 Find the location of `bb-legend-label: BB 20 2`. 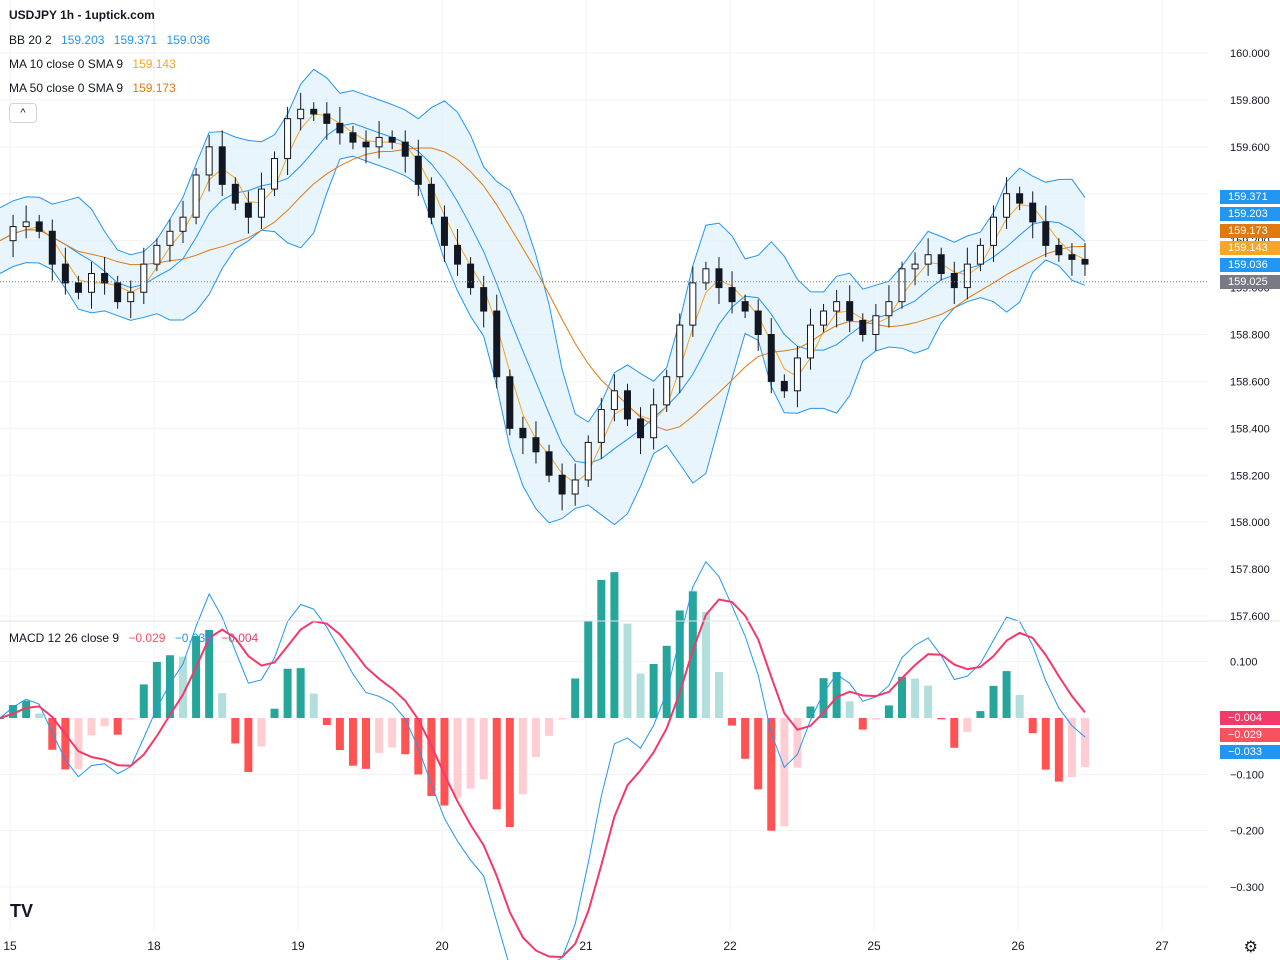

bb-legend-label: BB 20 2 is located at coordinates (30, 40).